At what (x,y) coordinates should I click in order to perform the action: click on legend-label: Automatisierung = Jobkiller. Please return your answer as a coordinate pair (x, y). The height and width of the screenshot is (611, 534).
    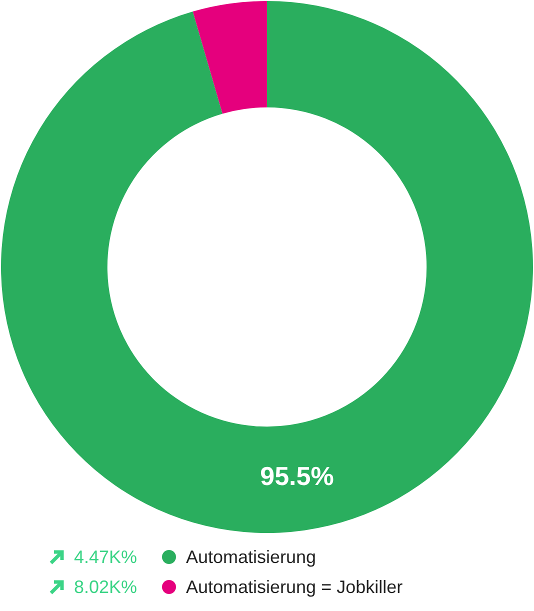
    Looking at the image, I should click on (294, 587).